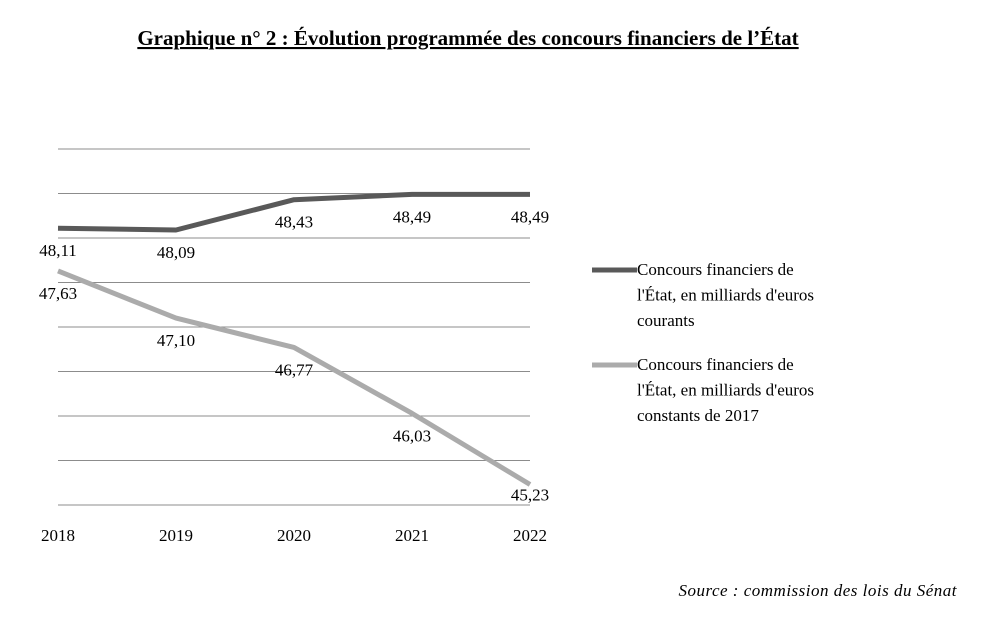  Describe the element at coordinates (176, 535) in the screenshot. I see `x-tick-label: 2019` at that location.